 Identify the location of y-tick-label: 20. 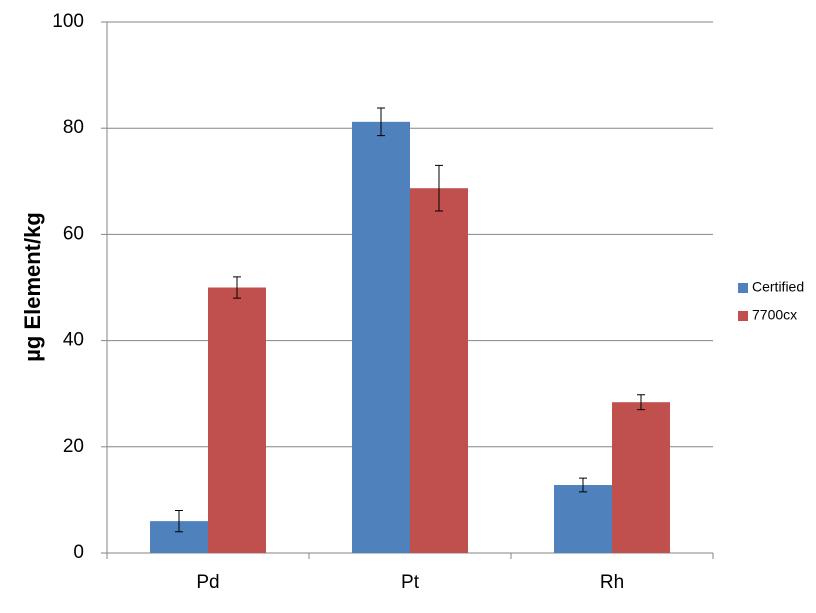
(73, 446).